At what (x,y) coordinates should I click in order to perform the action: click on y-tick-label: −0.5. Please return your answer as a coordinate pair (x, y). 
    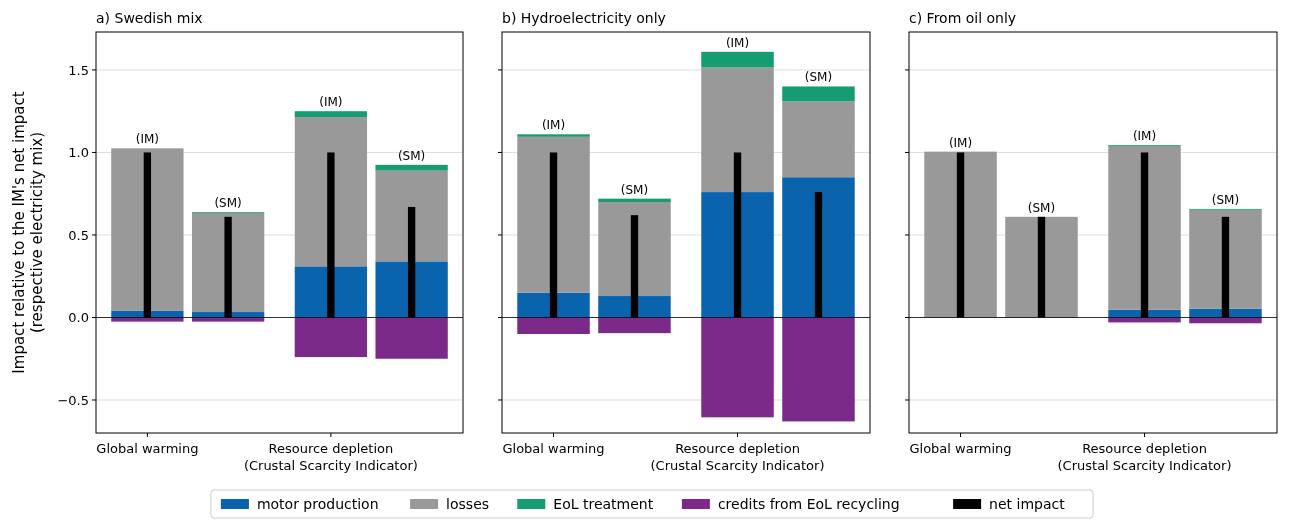
    Looking at the image, I should click on (73, 400).